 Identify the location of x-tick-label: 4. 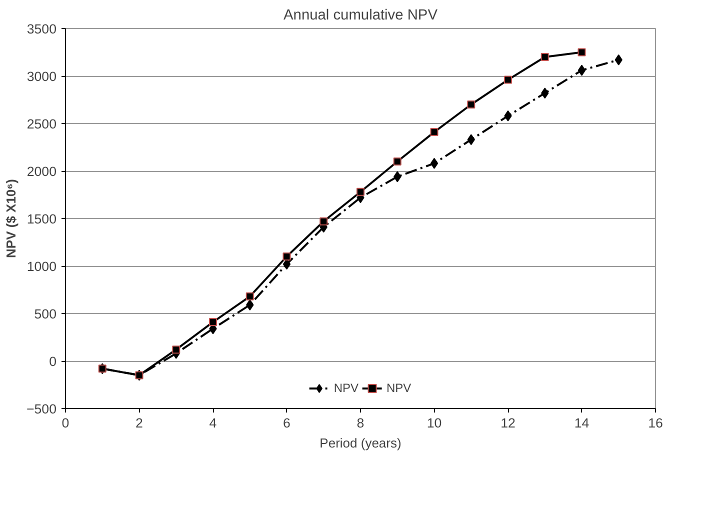
(213, 423).